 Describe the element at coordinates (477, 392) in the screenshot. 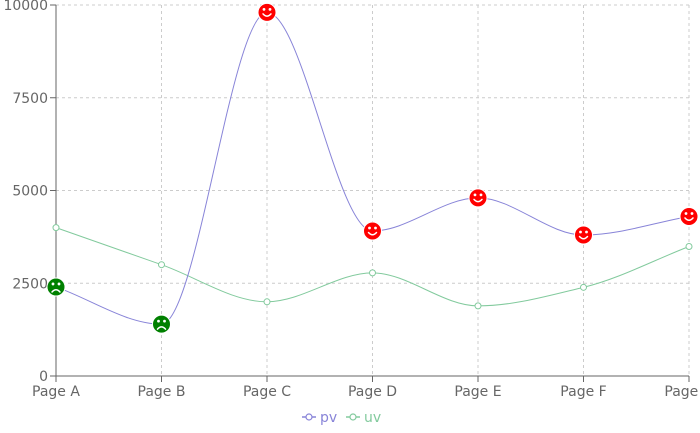

I see `x-tick-label: Page E` at that location.